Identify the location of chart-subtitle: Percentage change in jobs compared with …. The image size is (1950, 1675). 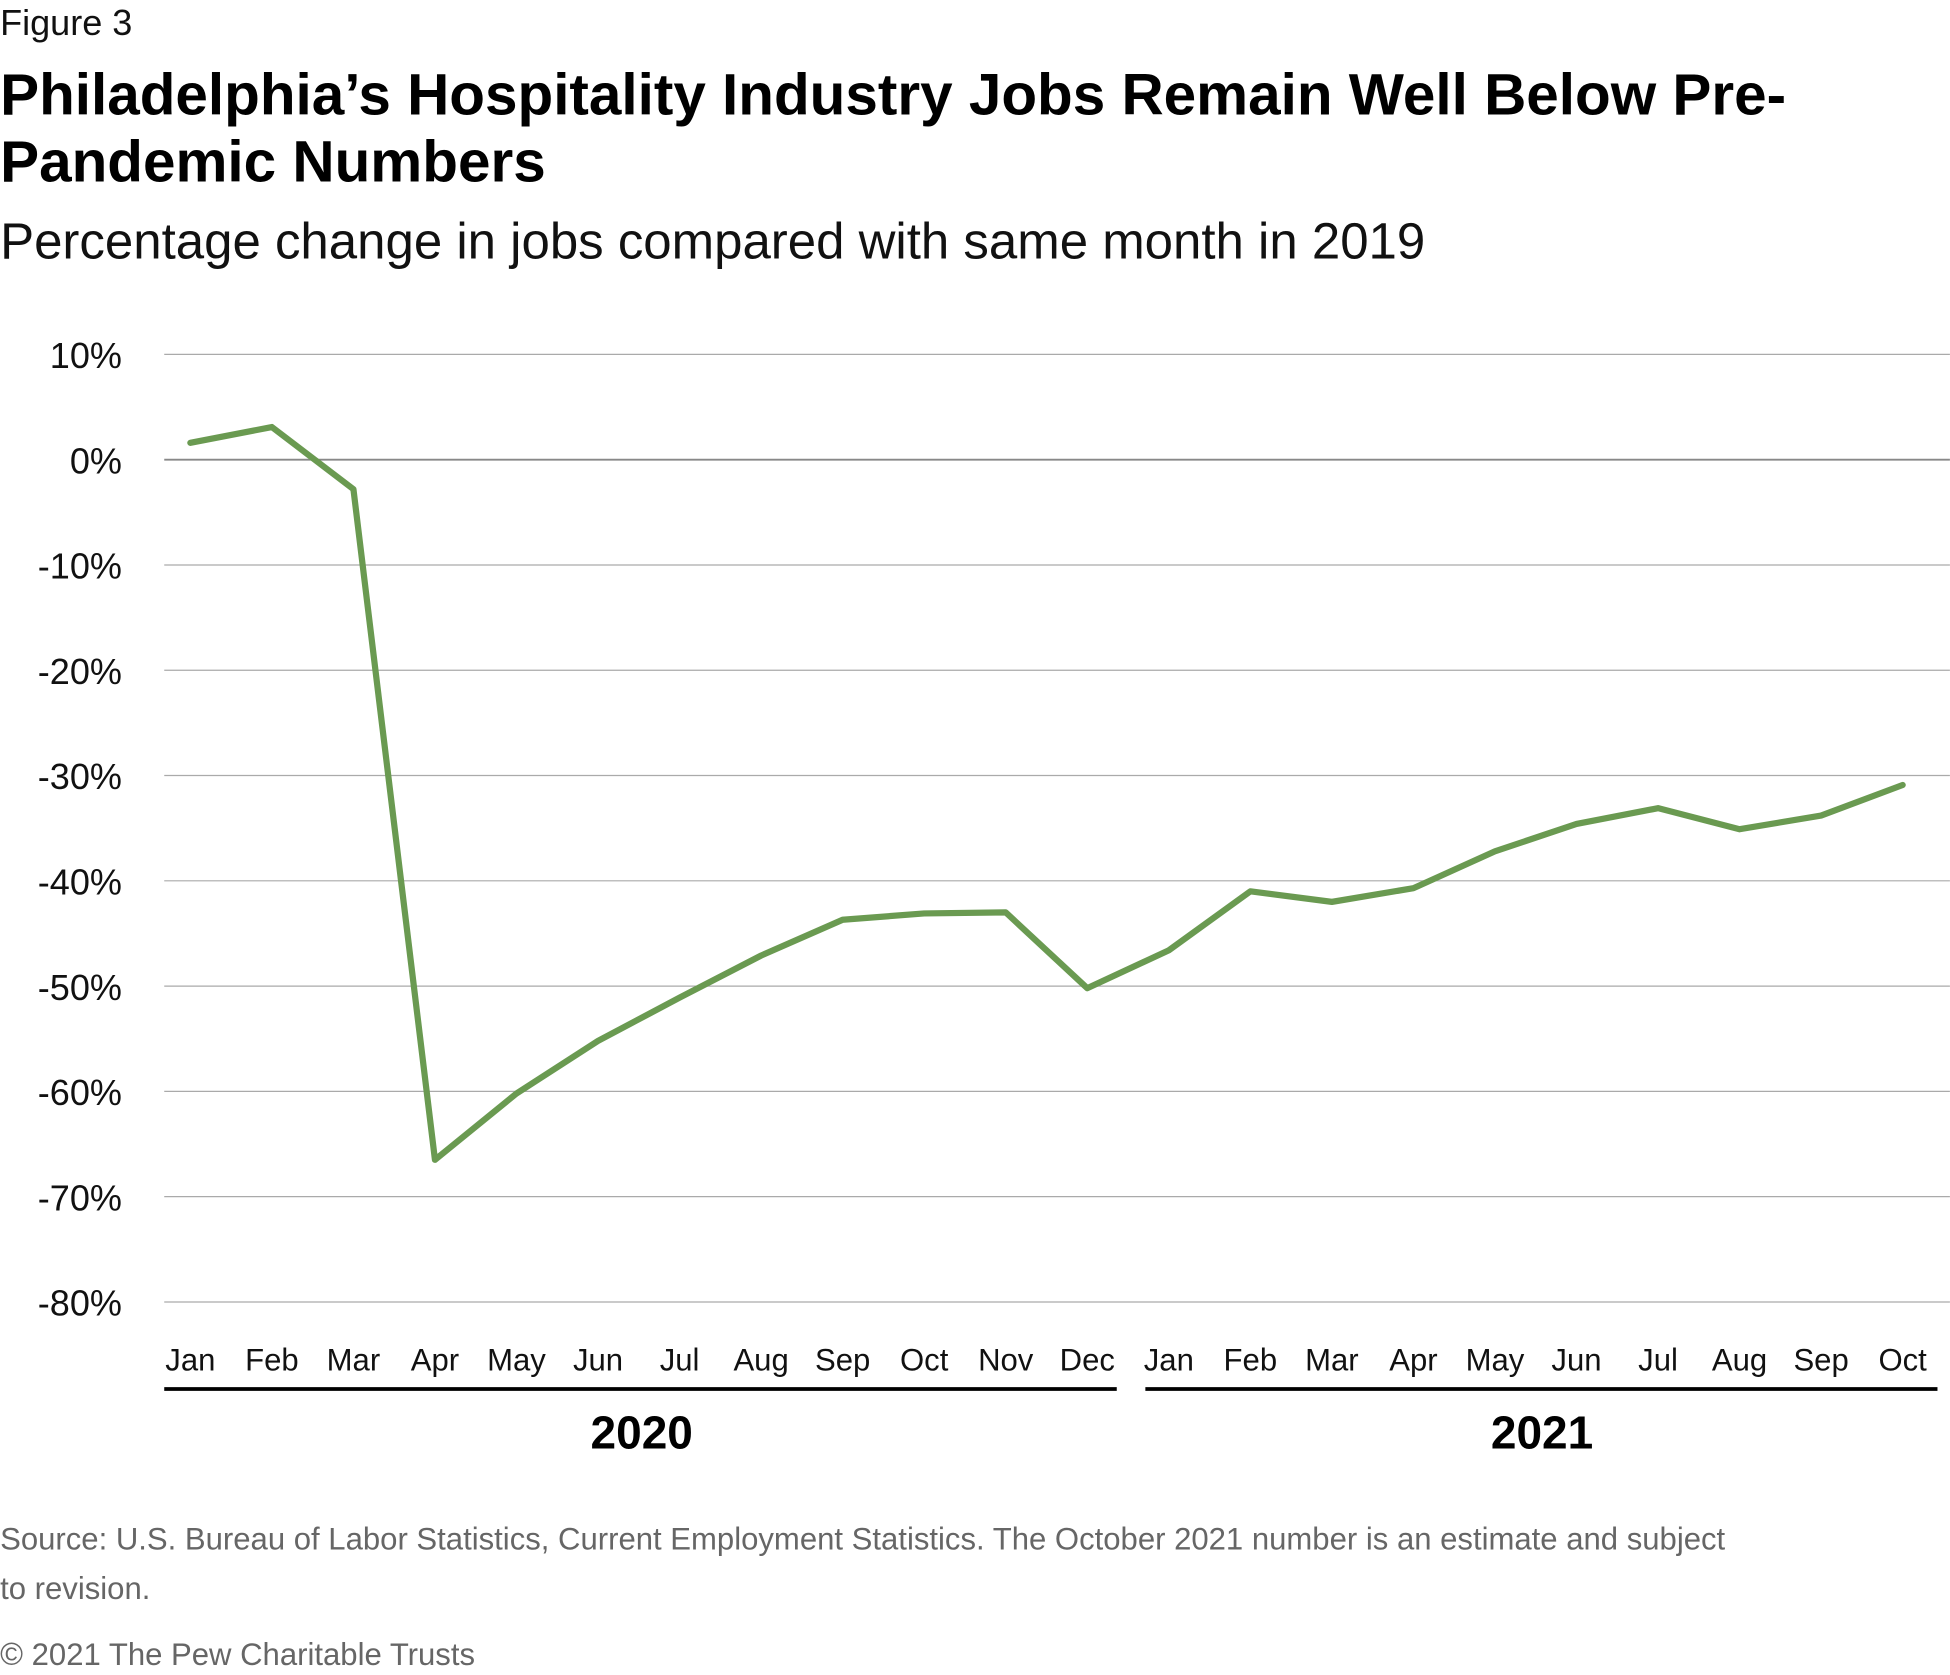
(712, 241).